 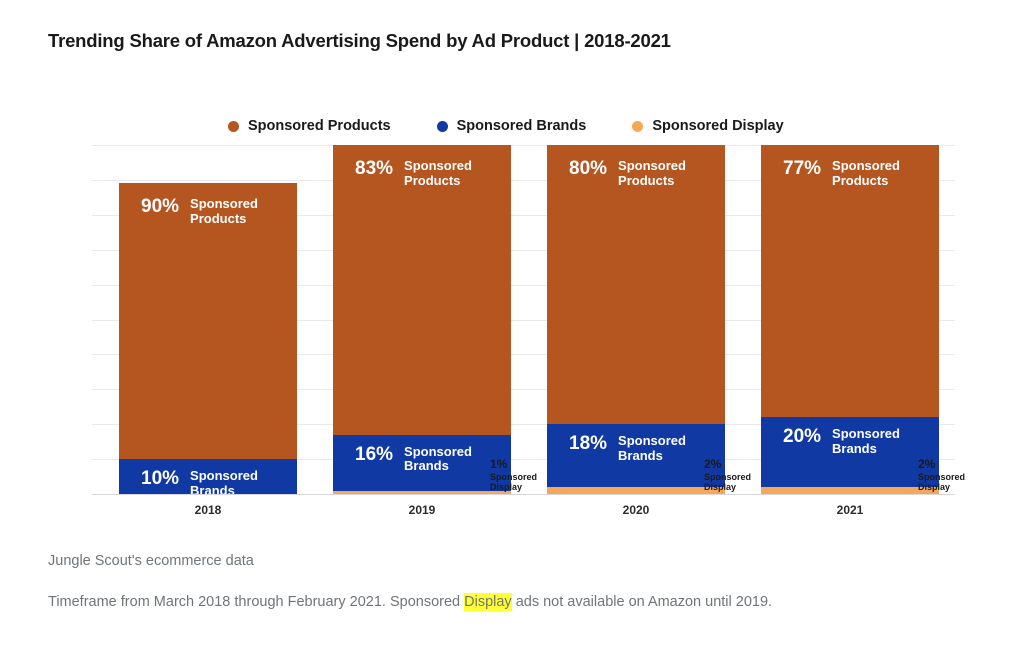 What do you see at coordinates (208, 321) in the screenshot?
I see `bar-segment-sponsored-products: 90% Sponsored Products` at bounding box center [208, 321].